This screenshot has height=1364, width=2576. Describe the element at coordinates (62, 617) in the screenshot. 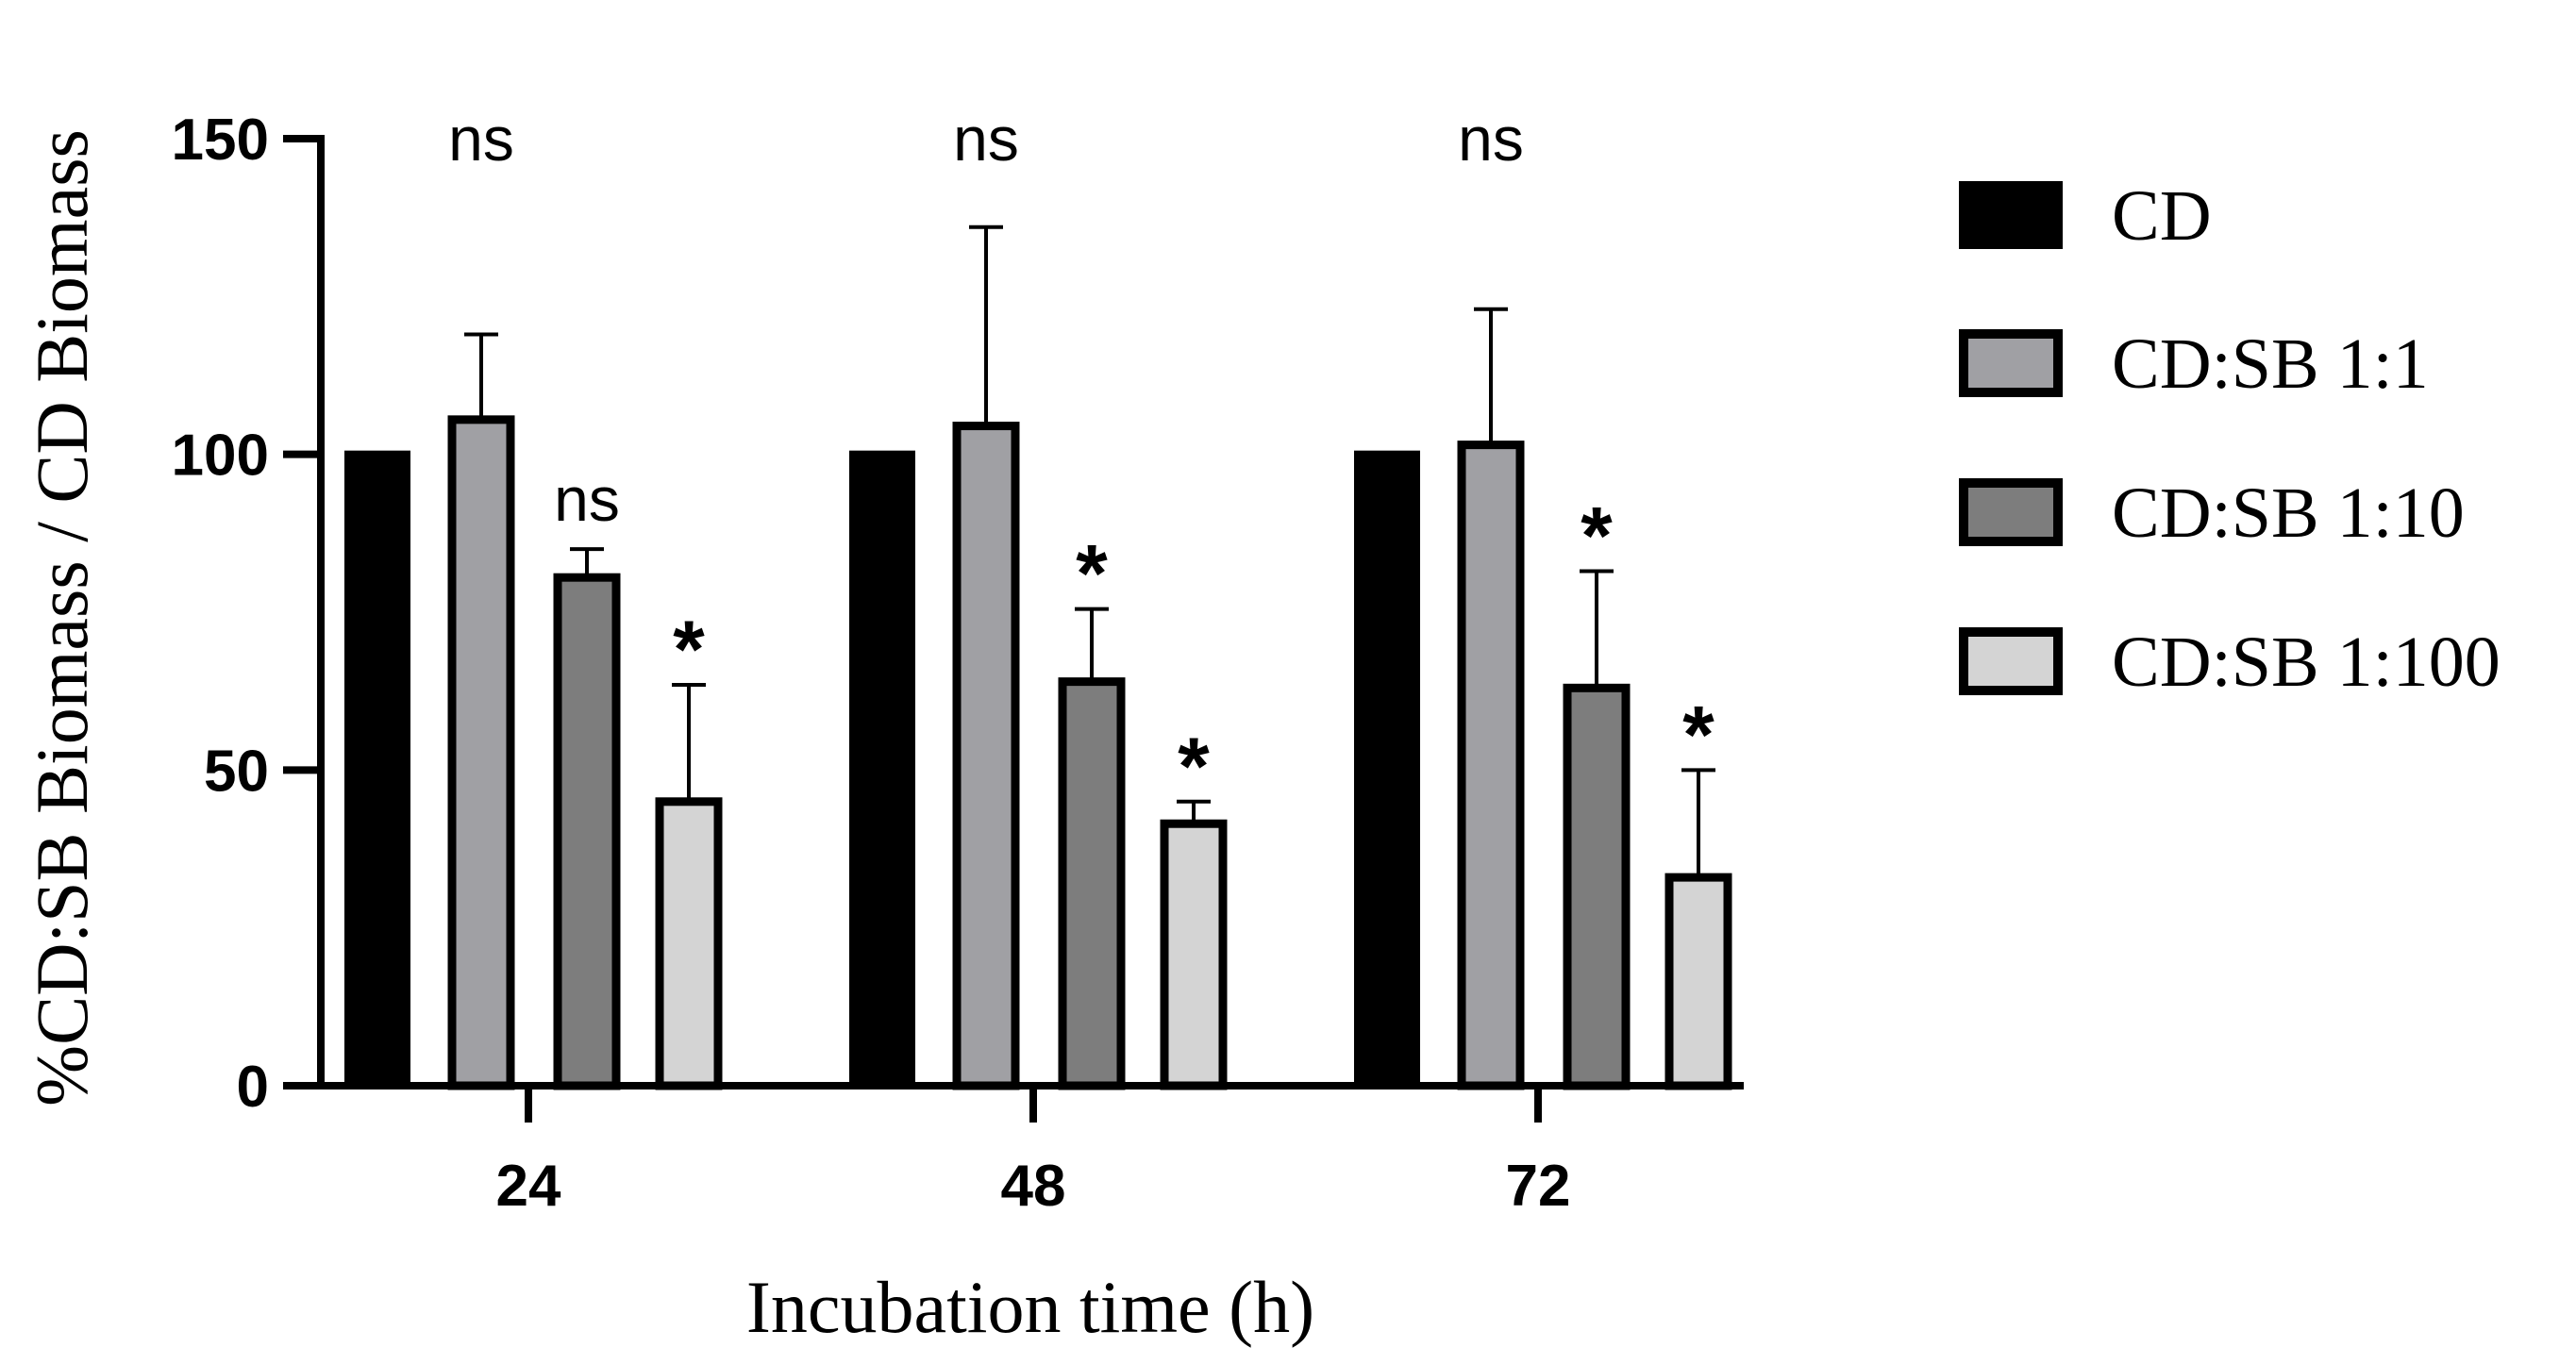

I see `y-axis-title: %CD:SB Biomass / CD Biomass` at that location.